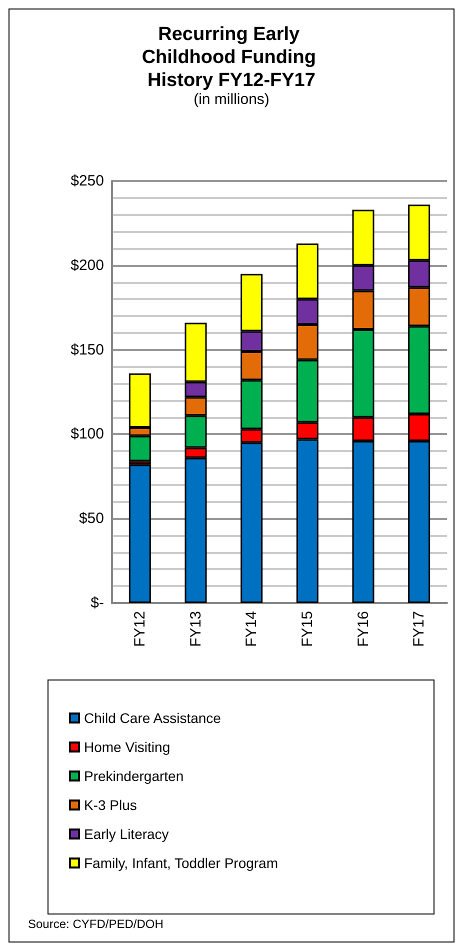 The image size is (463, 951). Describe the element at coordinates (232, 57) in the screenshot. I see `chart-title: Recurring Early Childhood Funding History FY12-FY17` at that location.